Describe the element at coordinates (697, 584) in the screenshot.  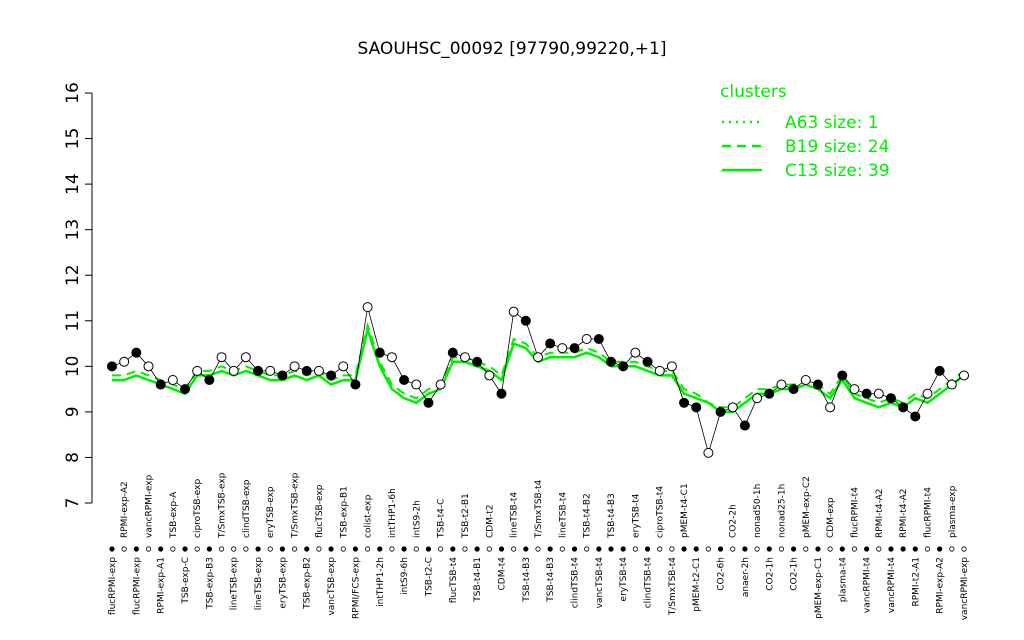
I see `x-tick-label: pMEM-t2-C1` at that location.